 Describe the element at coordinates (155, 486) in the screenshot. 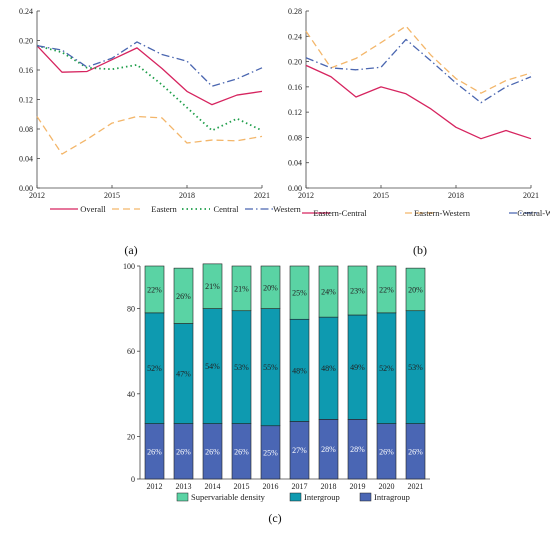

I see `panel-2-xtick-label: 2012` at that location.